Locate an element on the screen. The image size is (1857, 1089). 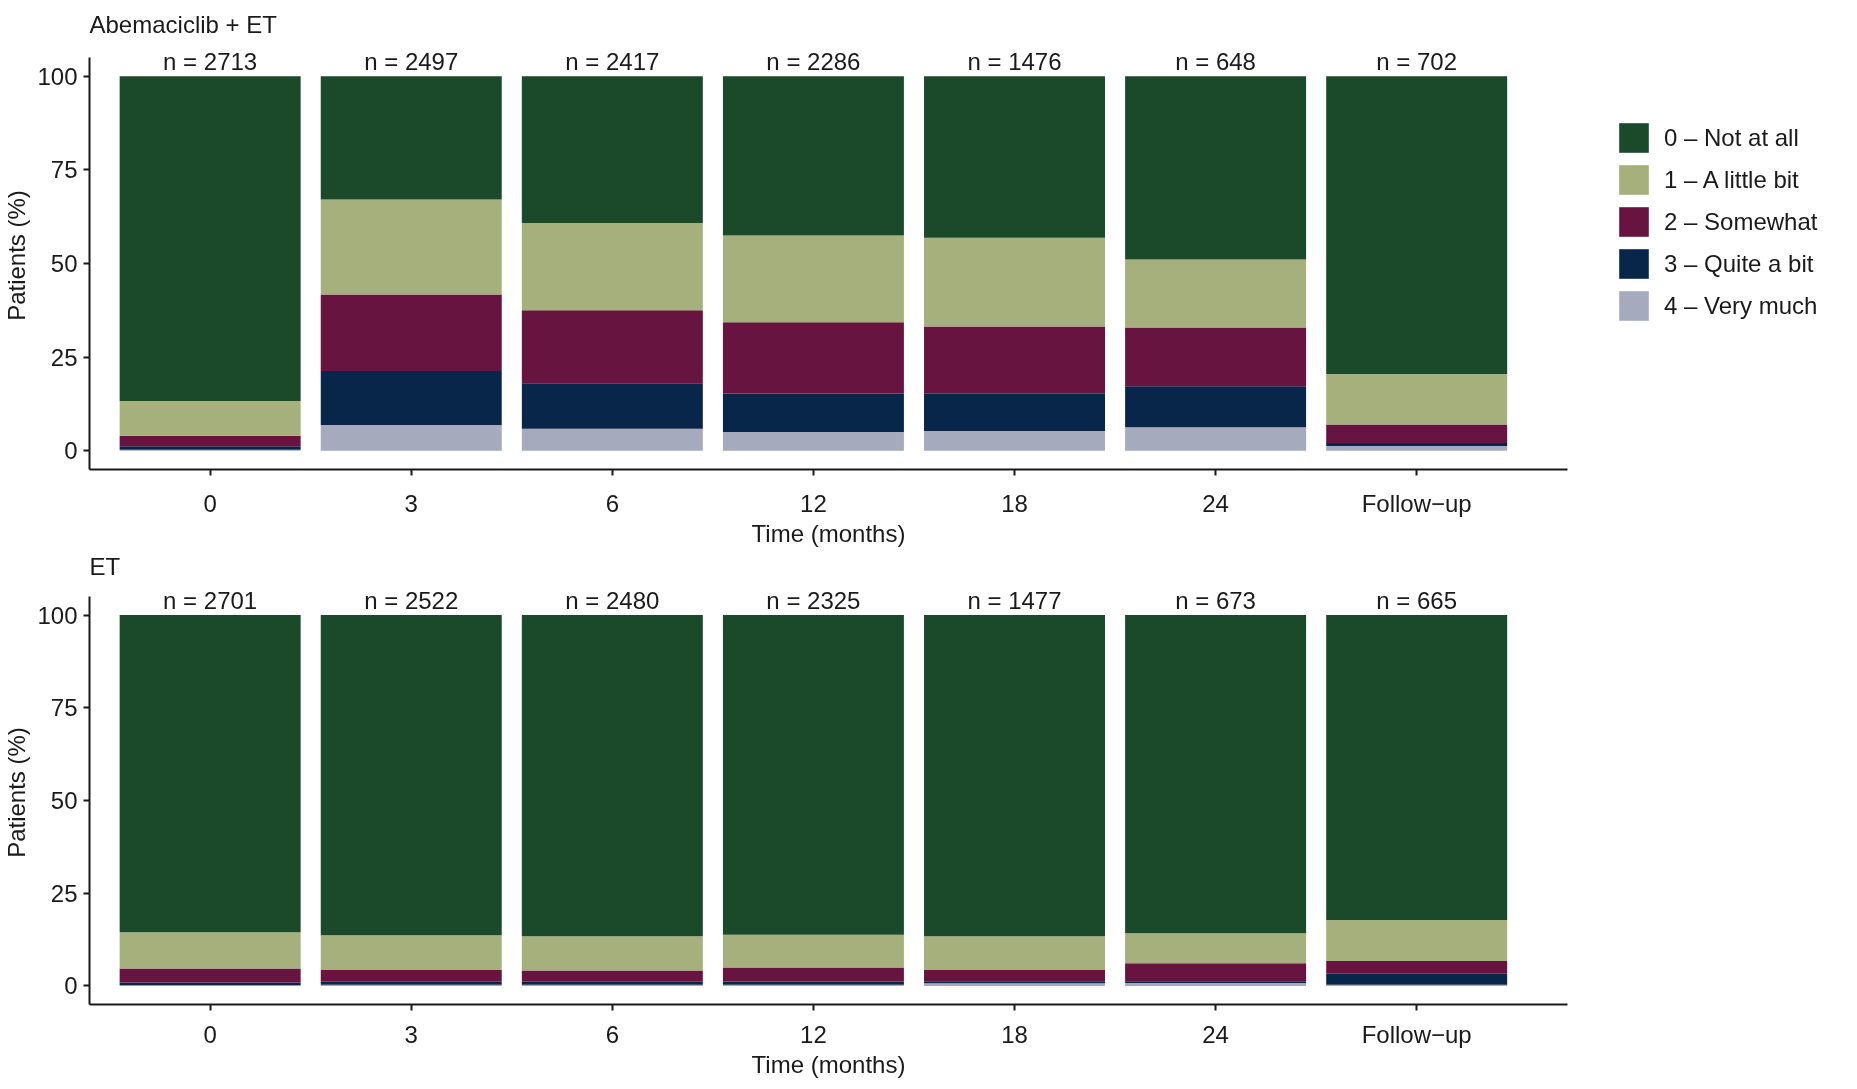
annotation: n = 2286 is located at coordinates (813, 61).